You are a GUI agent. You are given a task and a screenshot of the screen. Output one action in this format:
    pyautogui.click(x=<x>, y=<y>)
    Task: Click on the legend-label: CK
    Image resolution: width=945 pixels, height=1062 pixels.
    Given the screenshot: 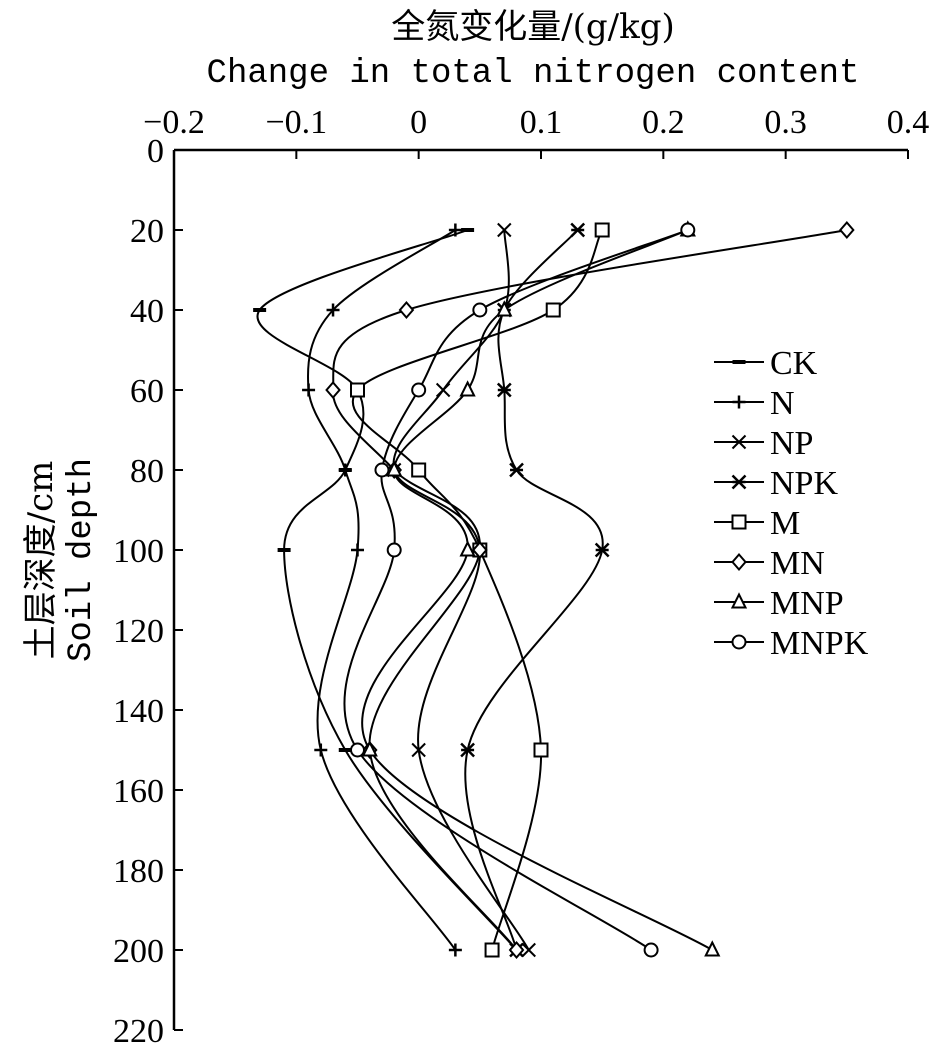 What is the action you would take?
    pyautogui.click(x=794, y=363)
    